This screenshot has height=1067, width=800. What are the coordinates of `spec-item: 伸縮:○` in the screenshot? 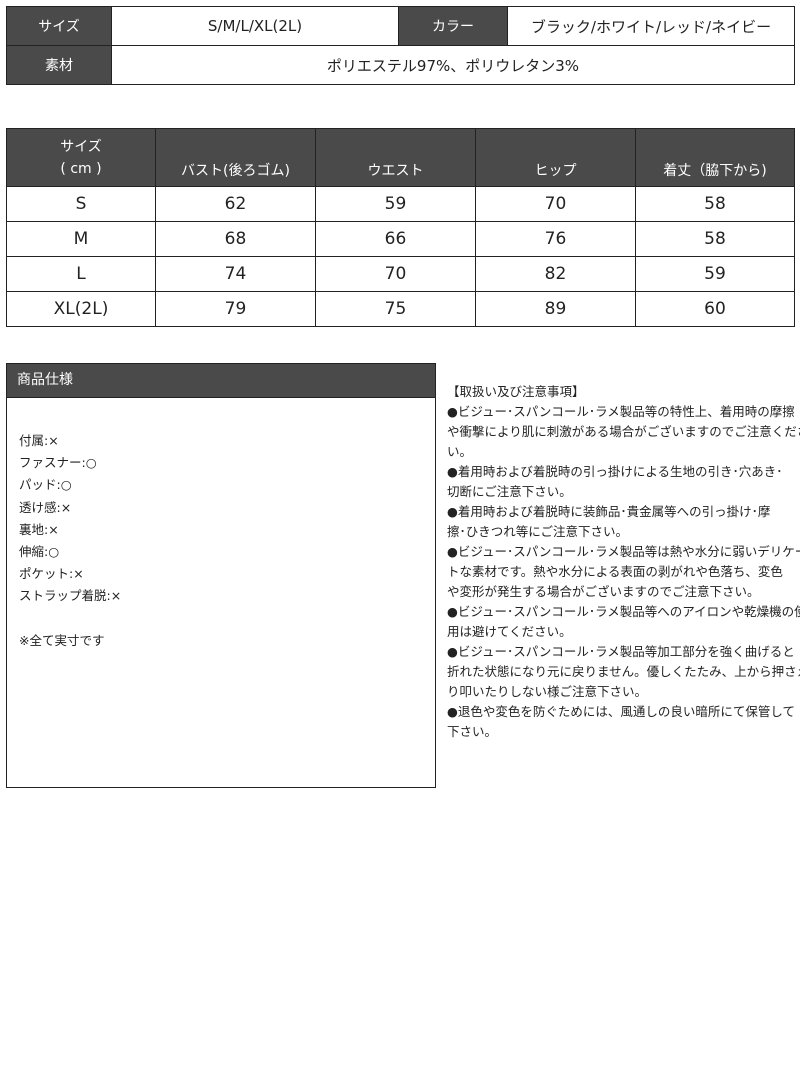 It's located at (39, 552).